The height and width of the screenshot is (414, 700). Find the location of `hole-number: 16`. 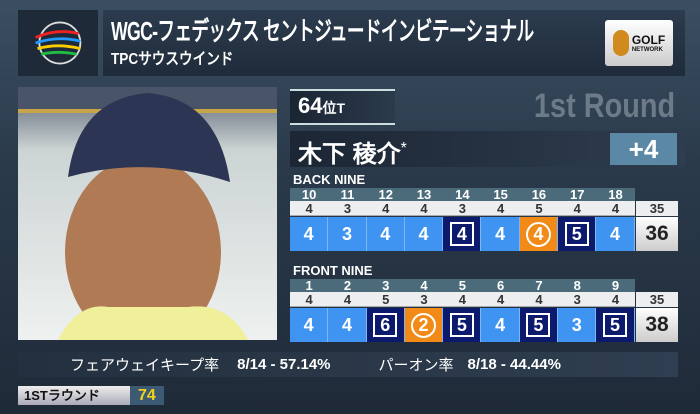

hole-number: 16 is located at coordinates (539, 194).